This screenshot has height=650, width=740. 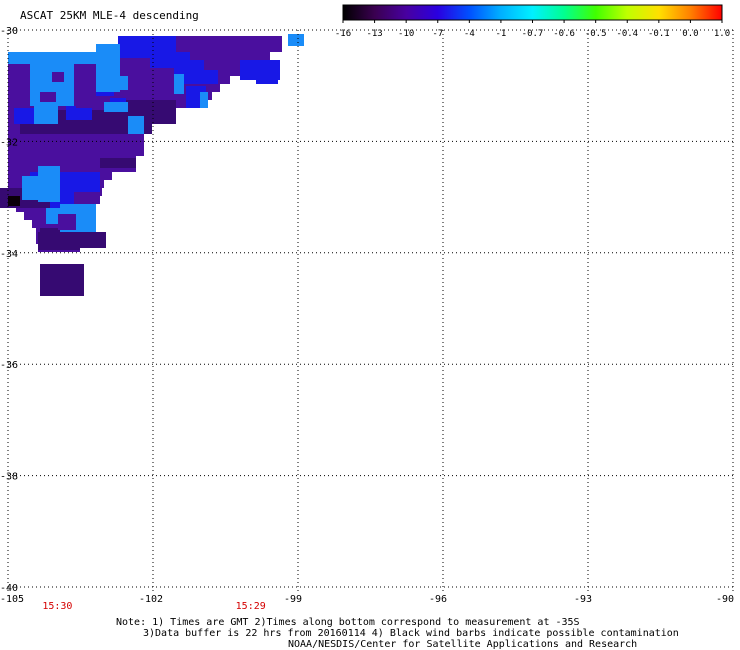 What do you see at coordinates (627, 34) in the screenshot?
I see `colorbar-label: -0.4` at bounding box center [627, 34].